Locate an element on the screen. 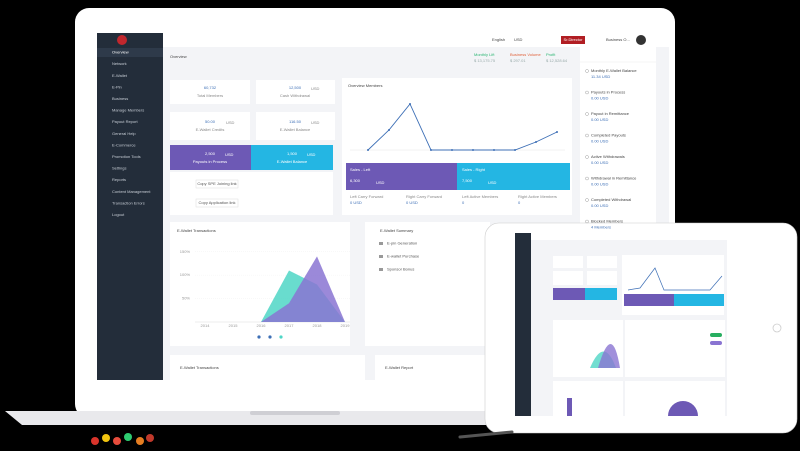  panel-title: E-Wallet Report is located at coordinates (399, 367).